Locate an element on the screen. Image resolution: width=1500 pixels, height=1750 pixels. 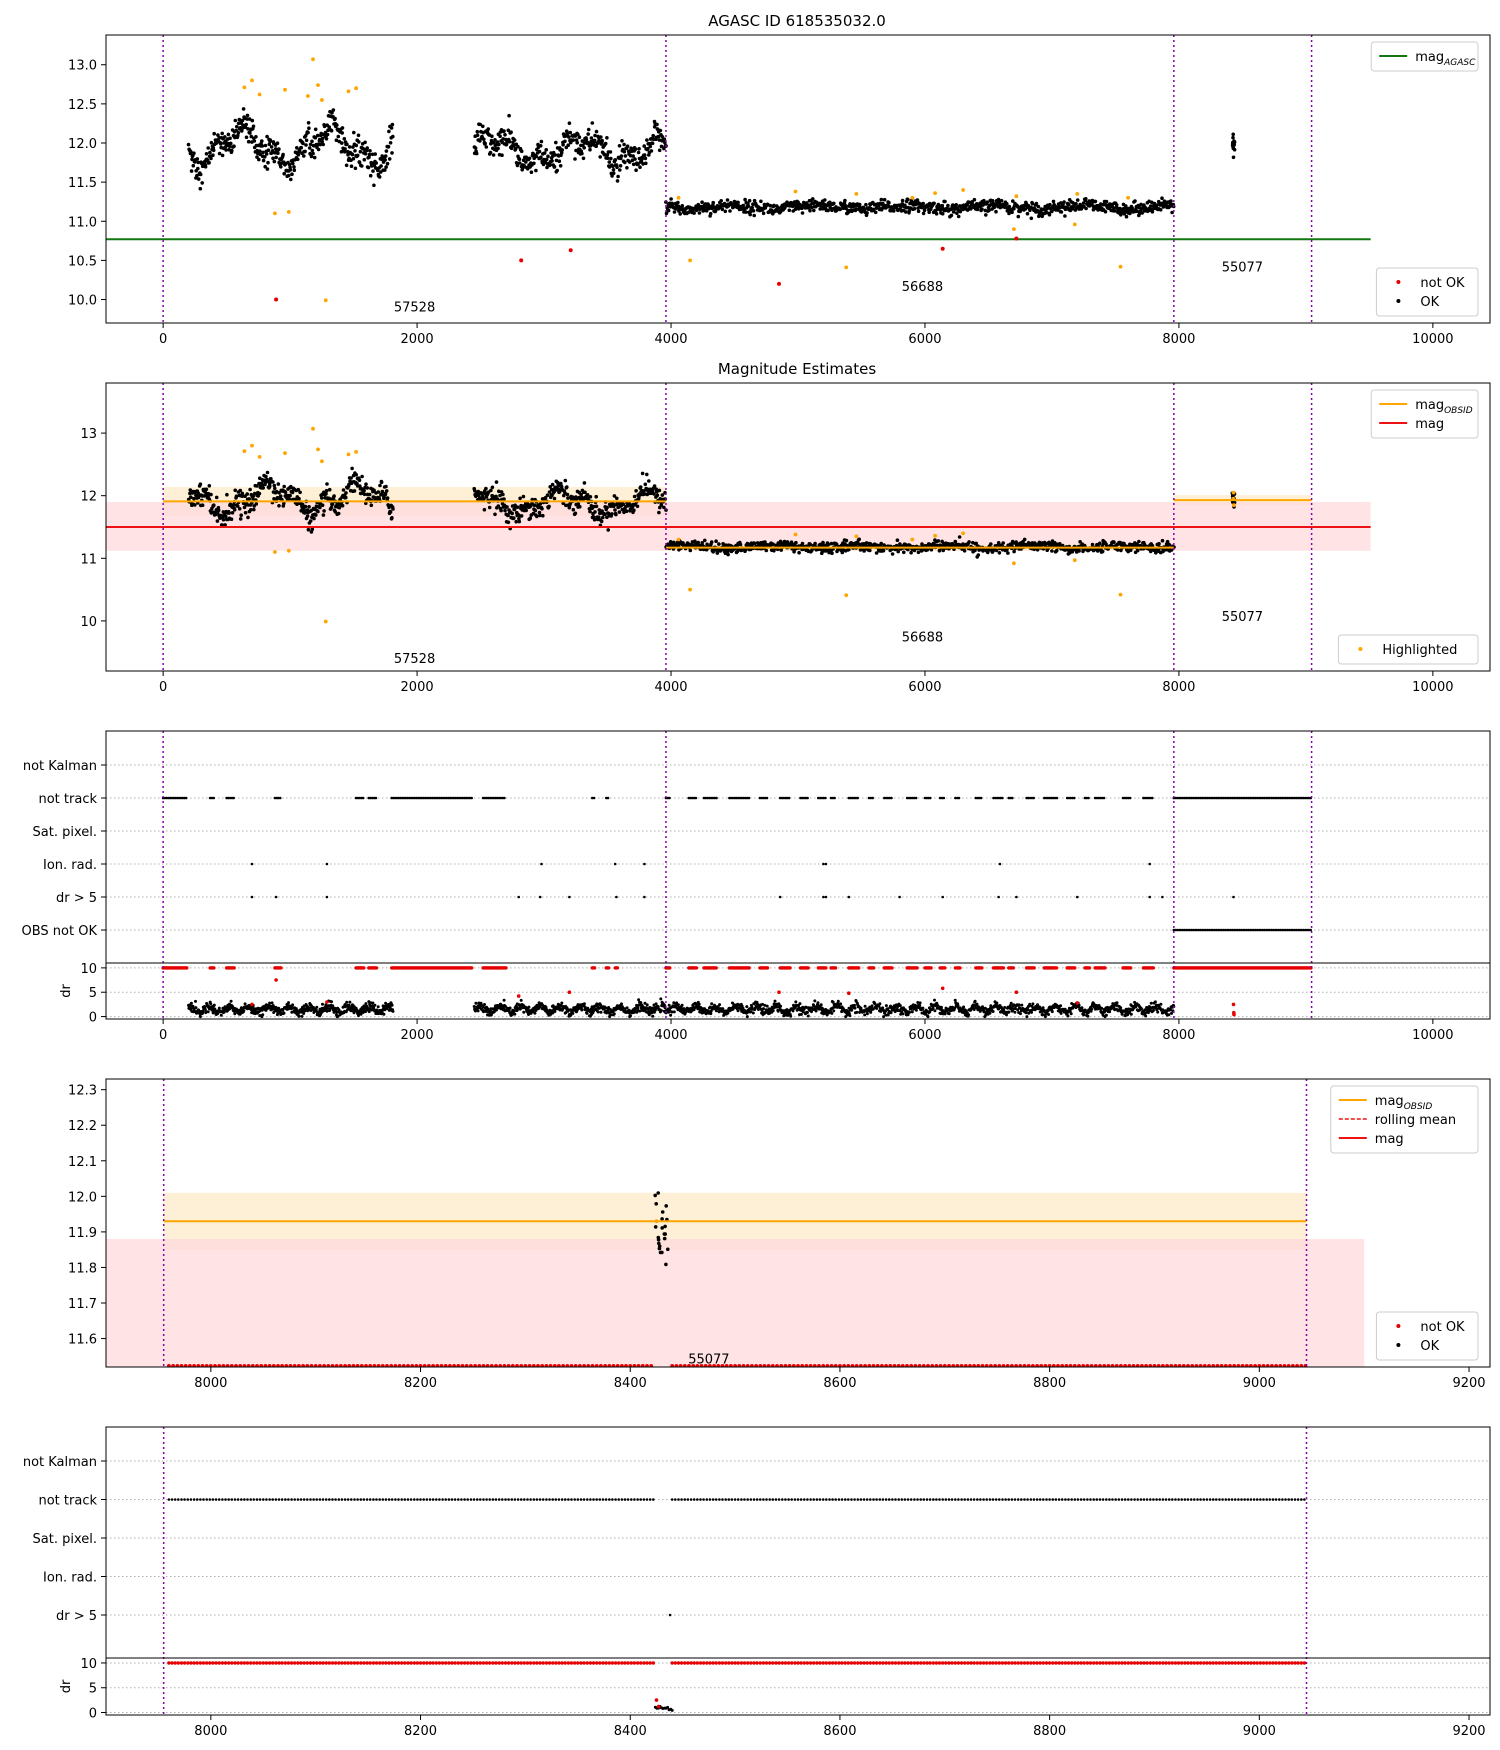
y-tick-label: 10.0 is located at coordinates (82, 301).